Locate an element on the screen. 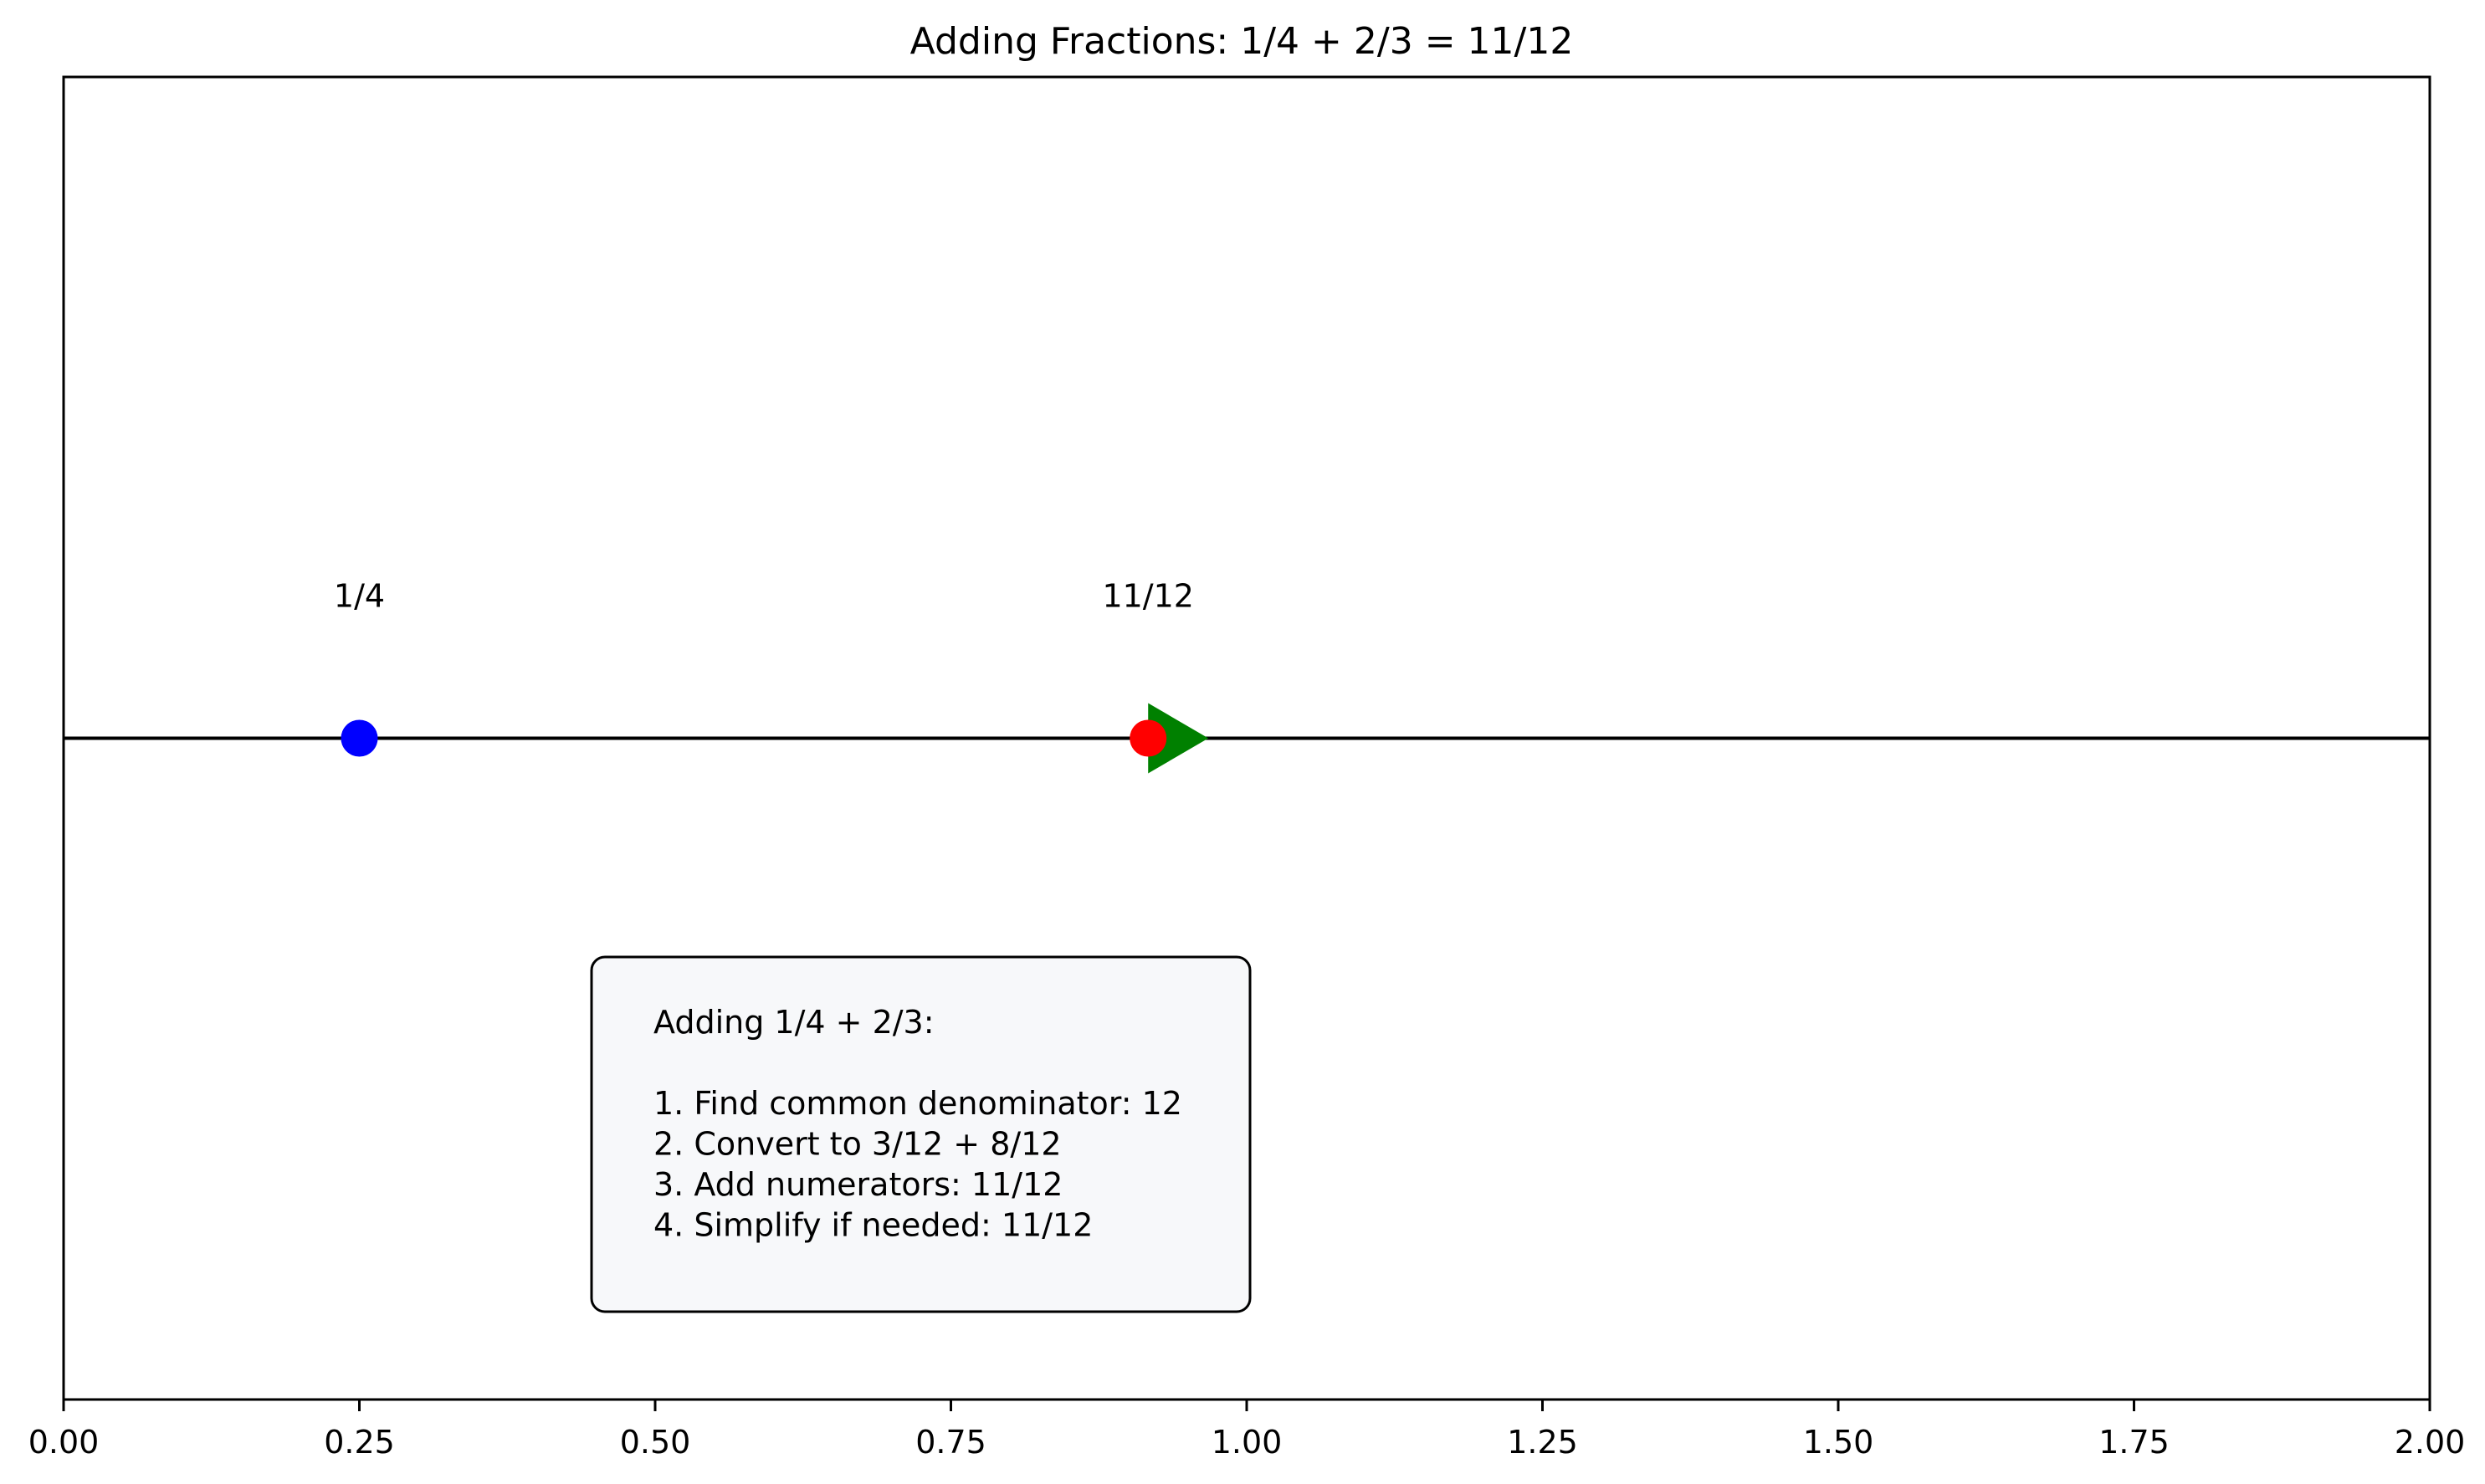  chart-title: Adding Fractions: 1/4 + 2/3 = 11/12 is located at coordinates (1242, 41).